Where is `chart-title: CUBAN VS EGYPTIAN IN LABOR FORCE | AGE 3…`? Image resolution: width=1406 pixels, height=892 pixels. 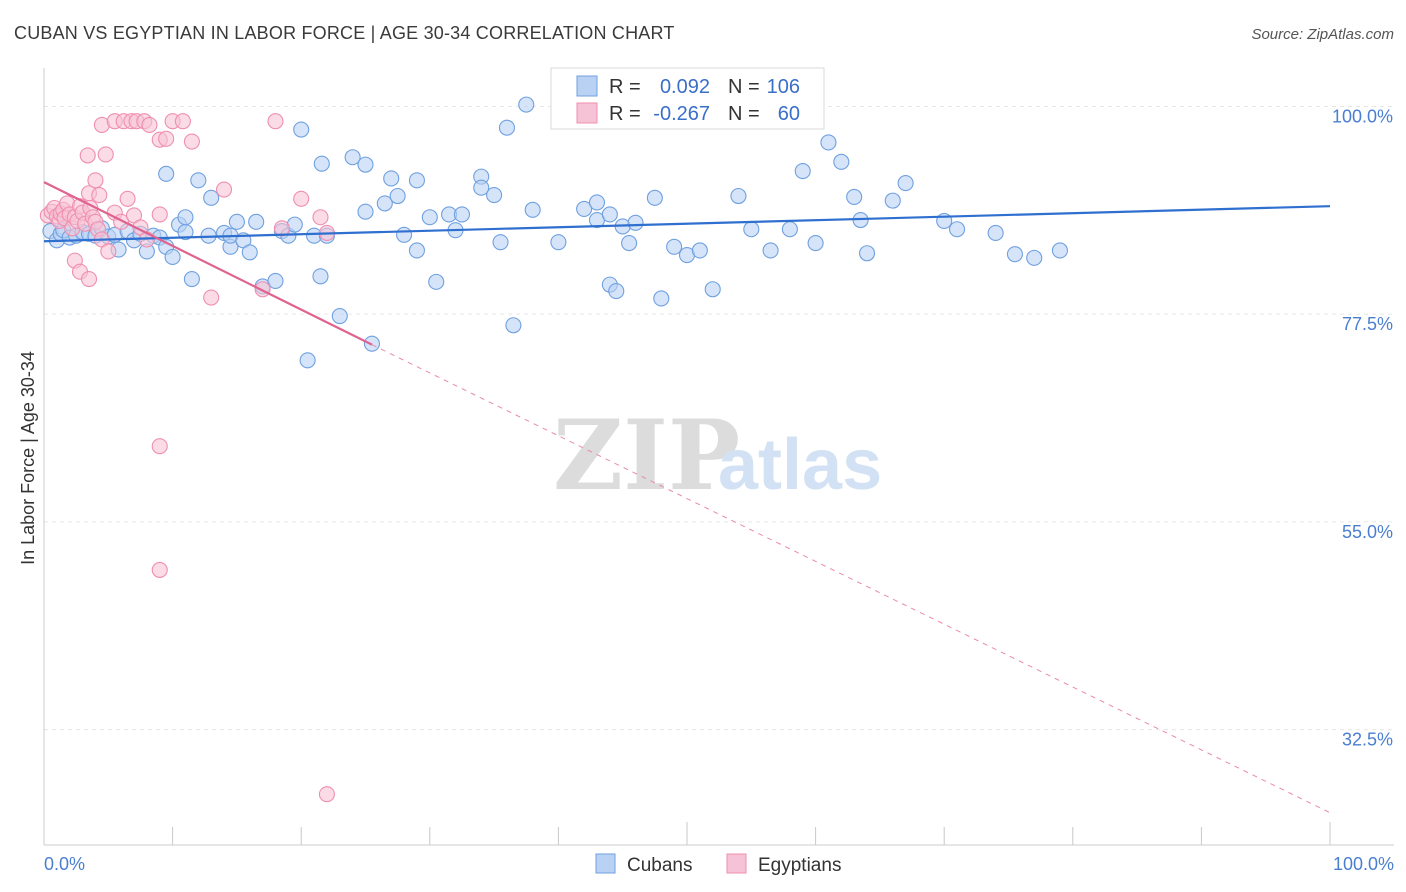
chart-title: CUBAN VS EGYPTIAN IN LABOR FORCE | AGE 3… is located at coordinates (344, 33).